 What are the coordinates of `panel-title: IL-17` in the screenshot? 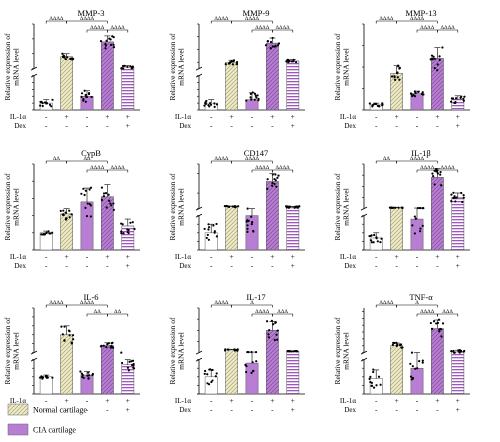 It's located at (255, 297).